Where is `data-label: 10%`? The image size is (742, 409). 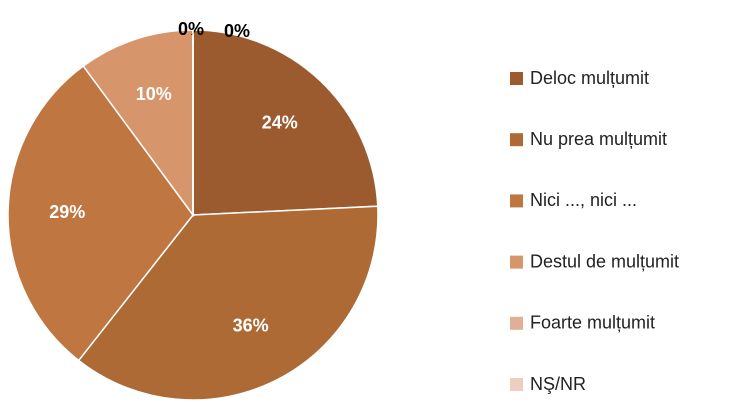 data-label: 10% is located at coordinates (154, 94).